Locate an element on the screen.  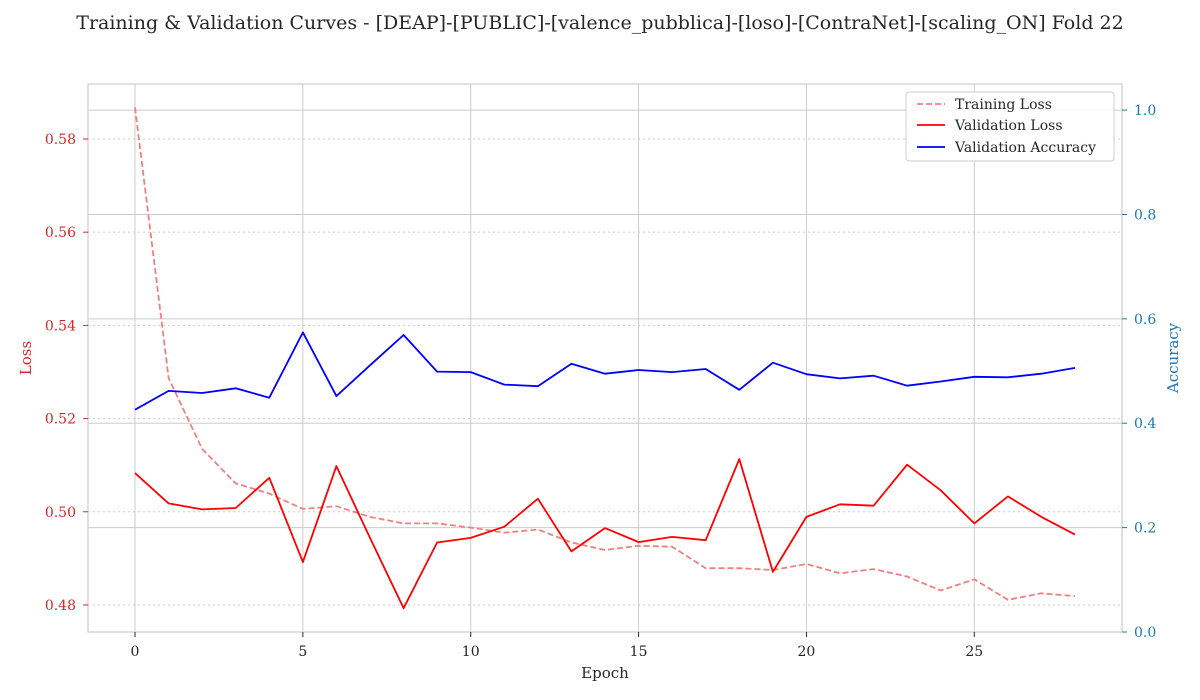
y-left-tick-label: 0.48 is located at coordinates (60, 606).